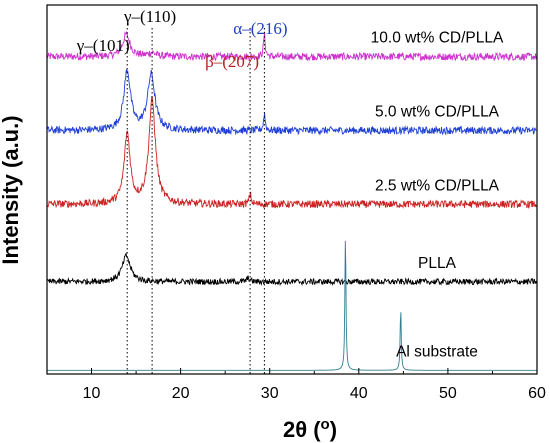 The width and height of the screenshot is (550, 443). What do you see at coordinates (232, 61) in the screenshot?
I see `peak-annotation-2: β–(207)` at bounding box center [232, 61].